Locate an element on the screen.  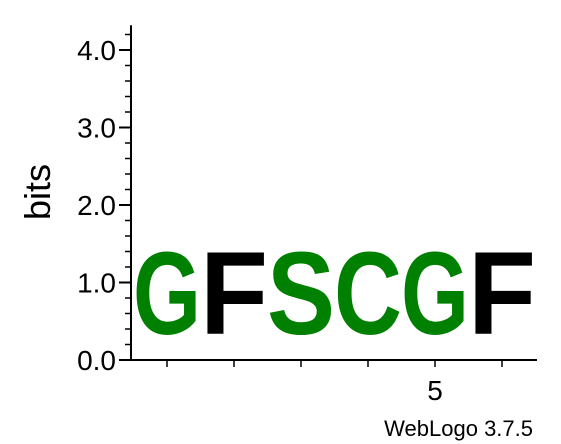
y-tick-label: 4.0 is located at coordinates (96, 50).